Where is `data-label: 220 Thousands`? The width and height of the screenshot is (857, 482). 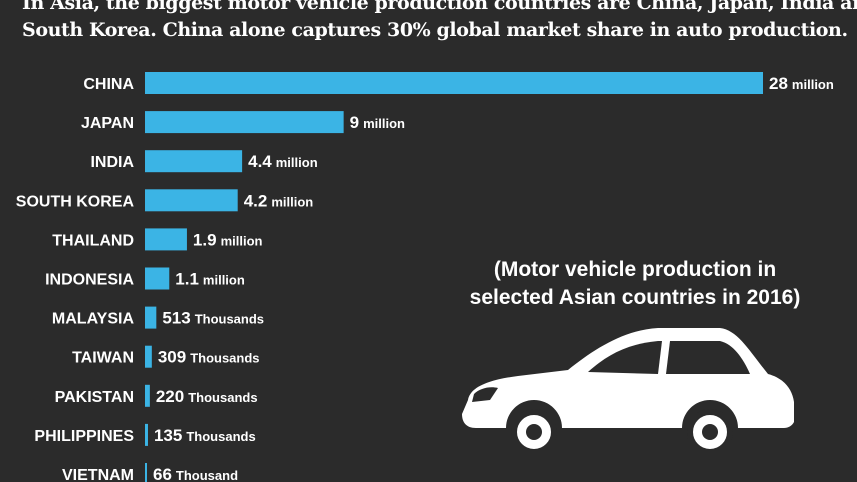 data-label: 220 Thousands is located at coordinates (207, 396).